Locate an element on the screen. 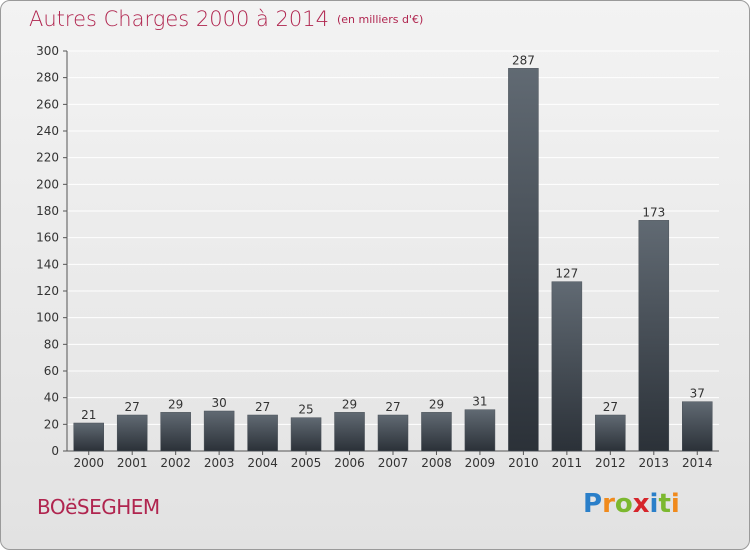 The image size is (750, 550). x-tick-label: 2007 is located at coordinates (393, 463).